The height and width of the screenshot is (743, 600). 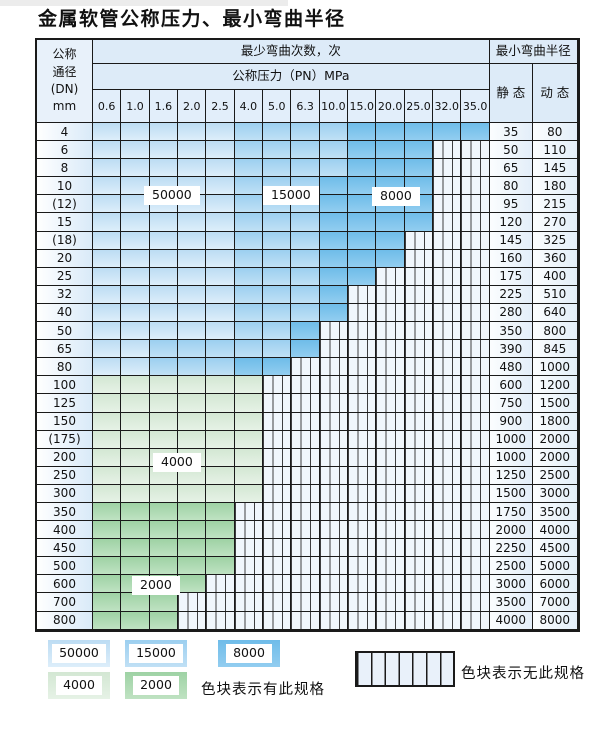 I want to click on pressure-tick: 2.0, so click(x=192, y=106).